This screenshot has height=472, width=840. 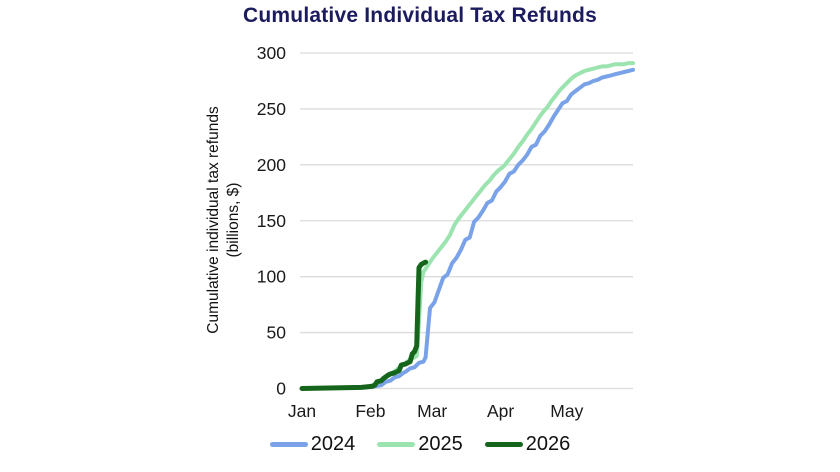 I want to click on x-tick-label-Mar: Mar, so click(x=432, y=411).